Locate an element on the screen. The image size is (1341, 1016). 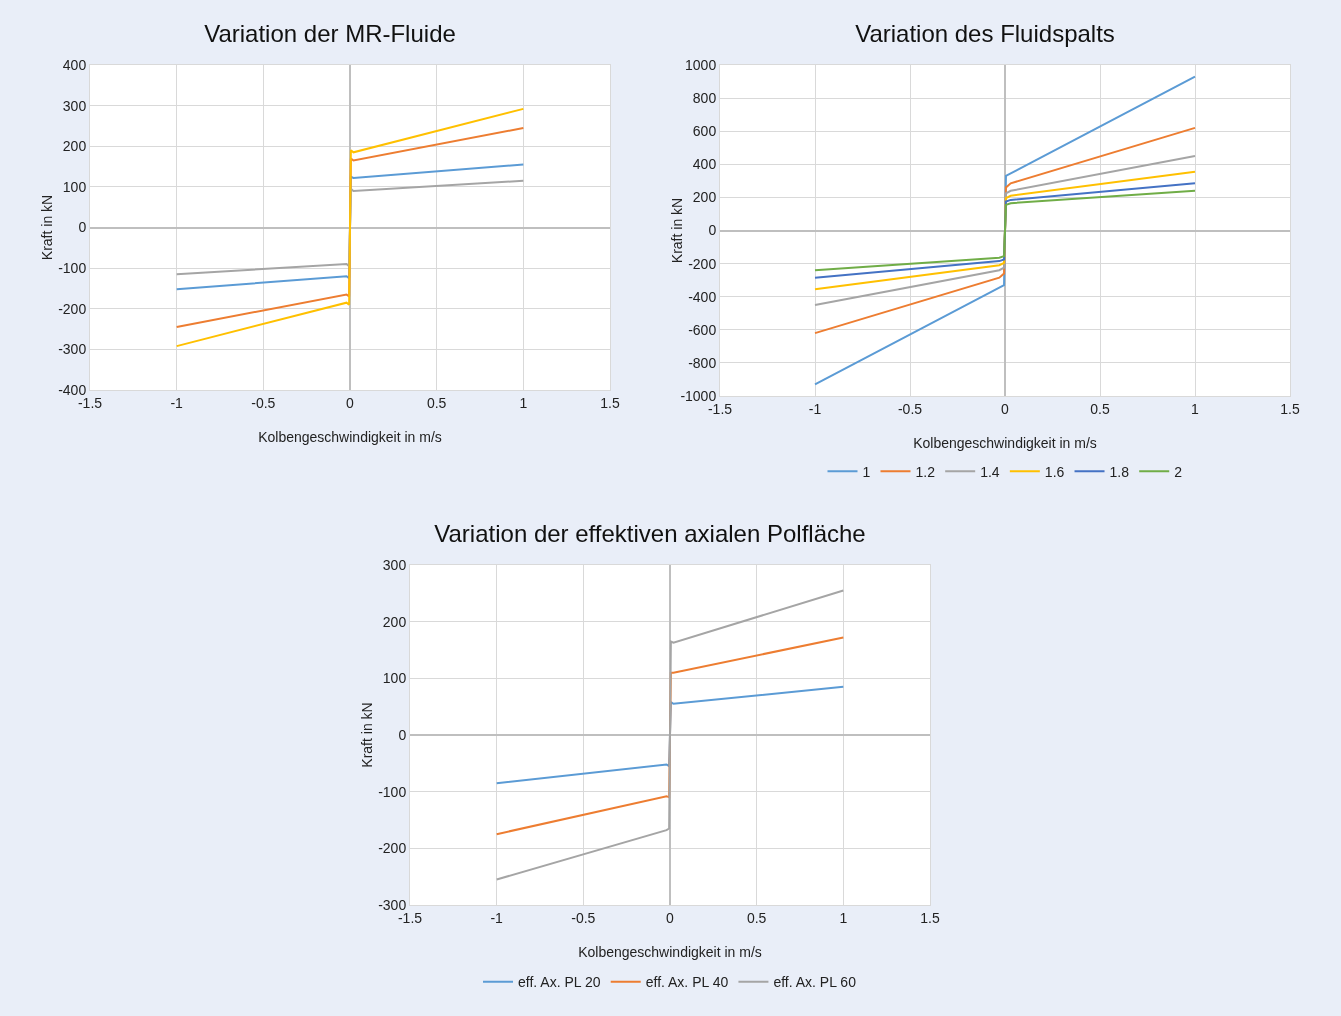
y-tick-label: 800 is located at coordinates (704, 98).